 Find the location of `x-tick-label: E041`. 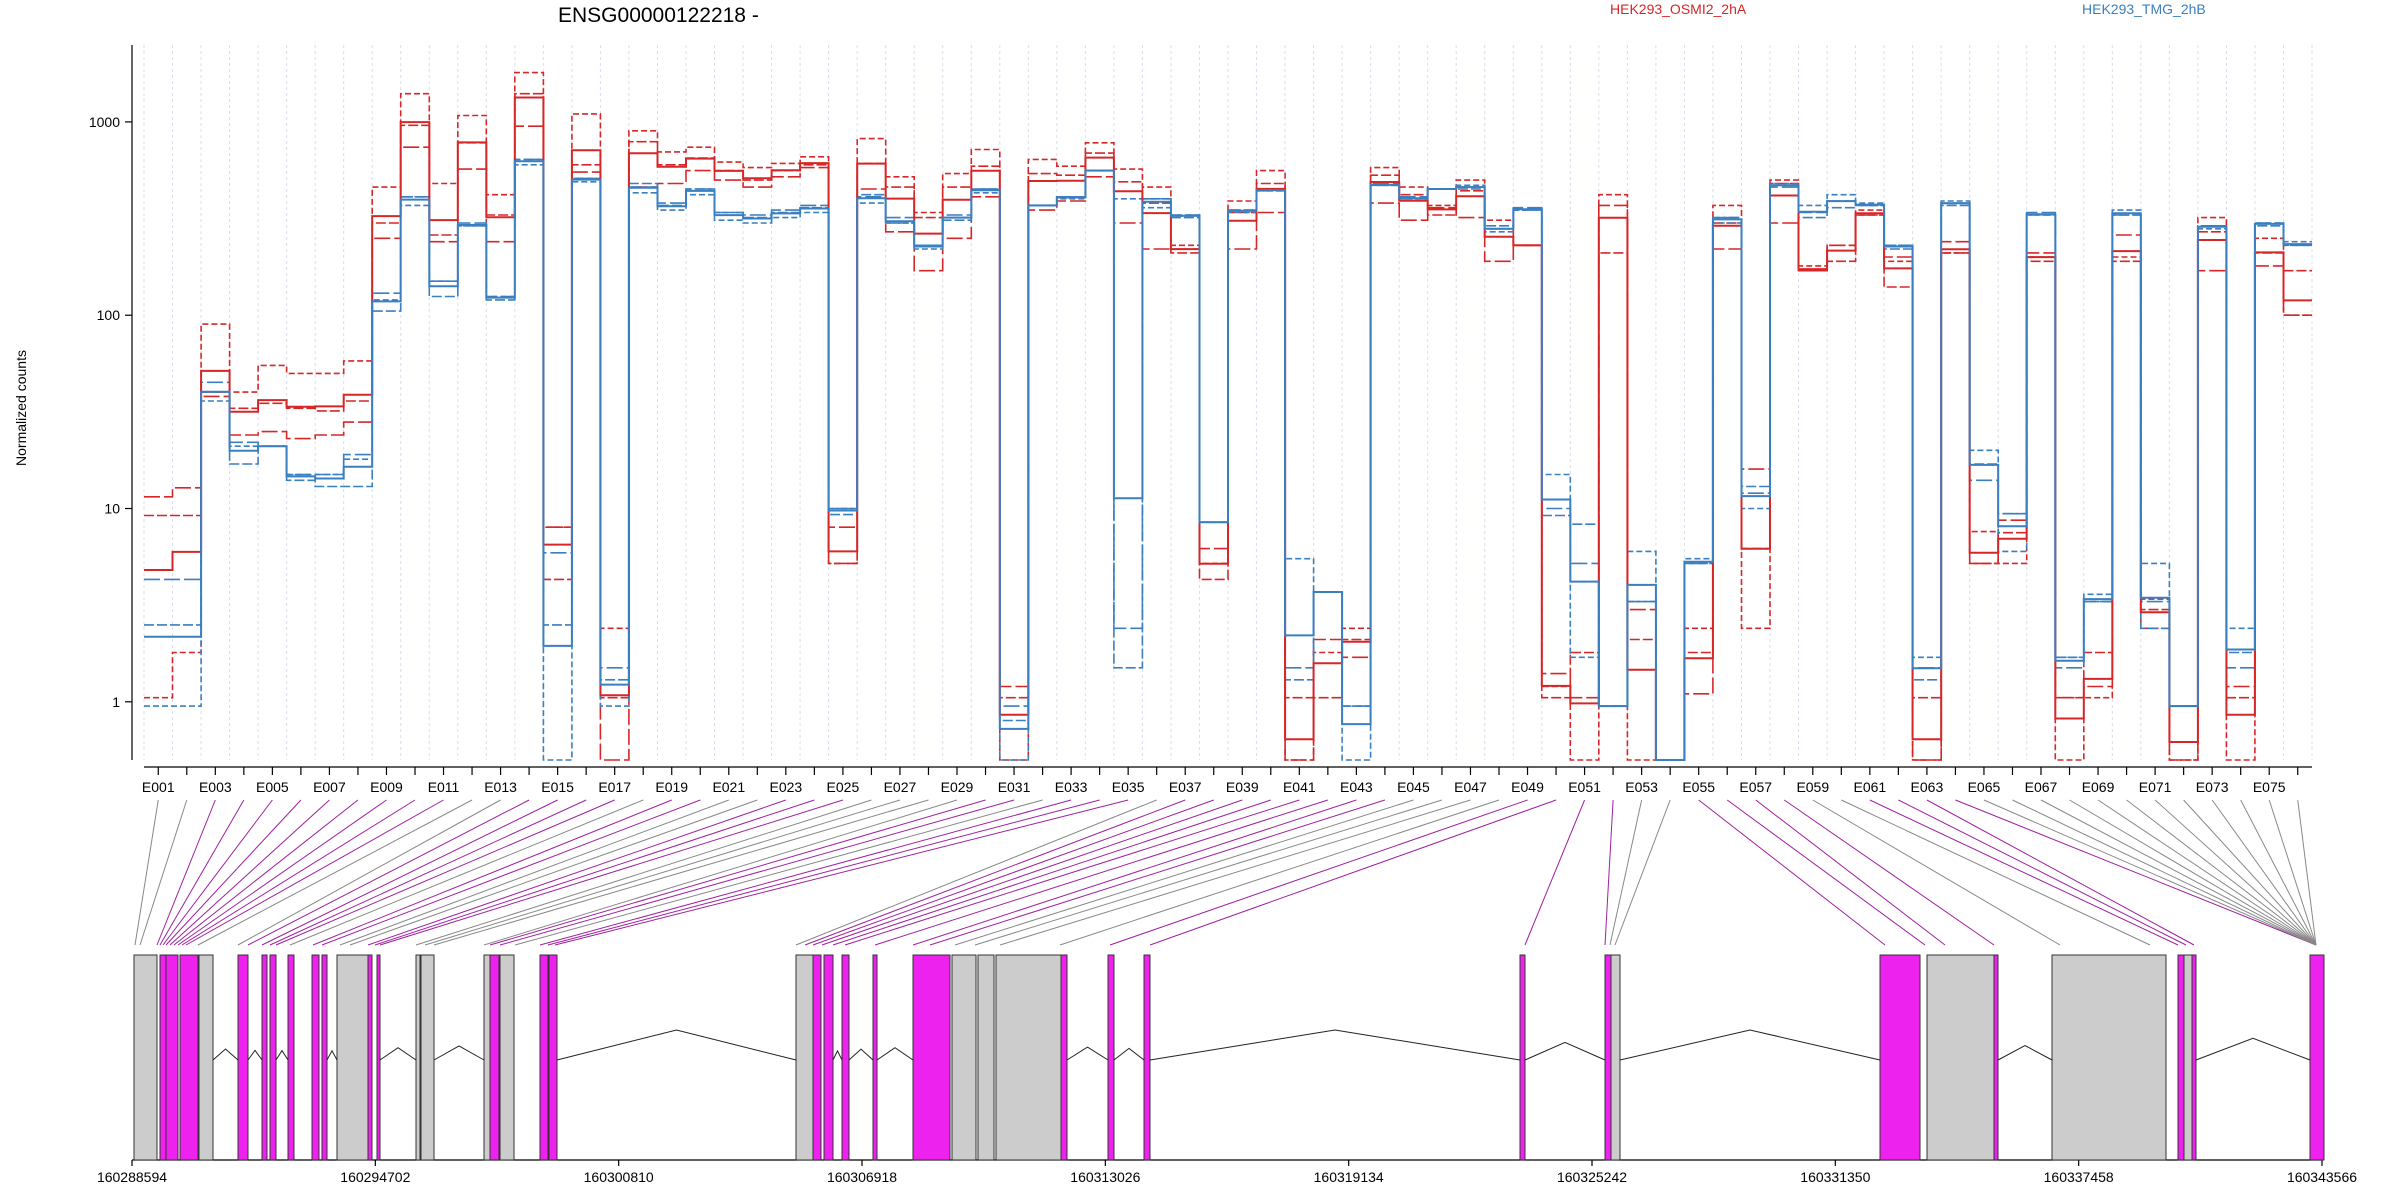

x-tick-label: E041 is located at coordinates (1299, 787).